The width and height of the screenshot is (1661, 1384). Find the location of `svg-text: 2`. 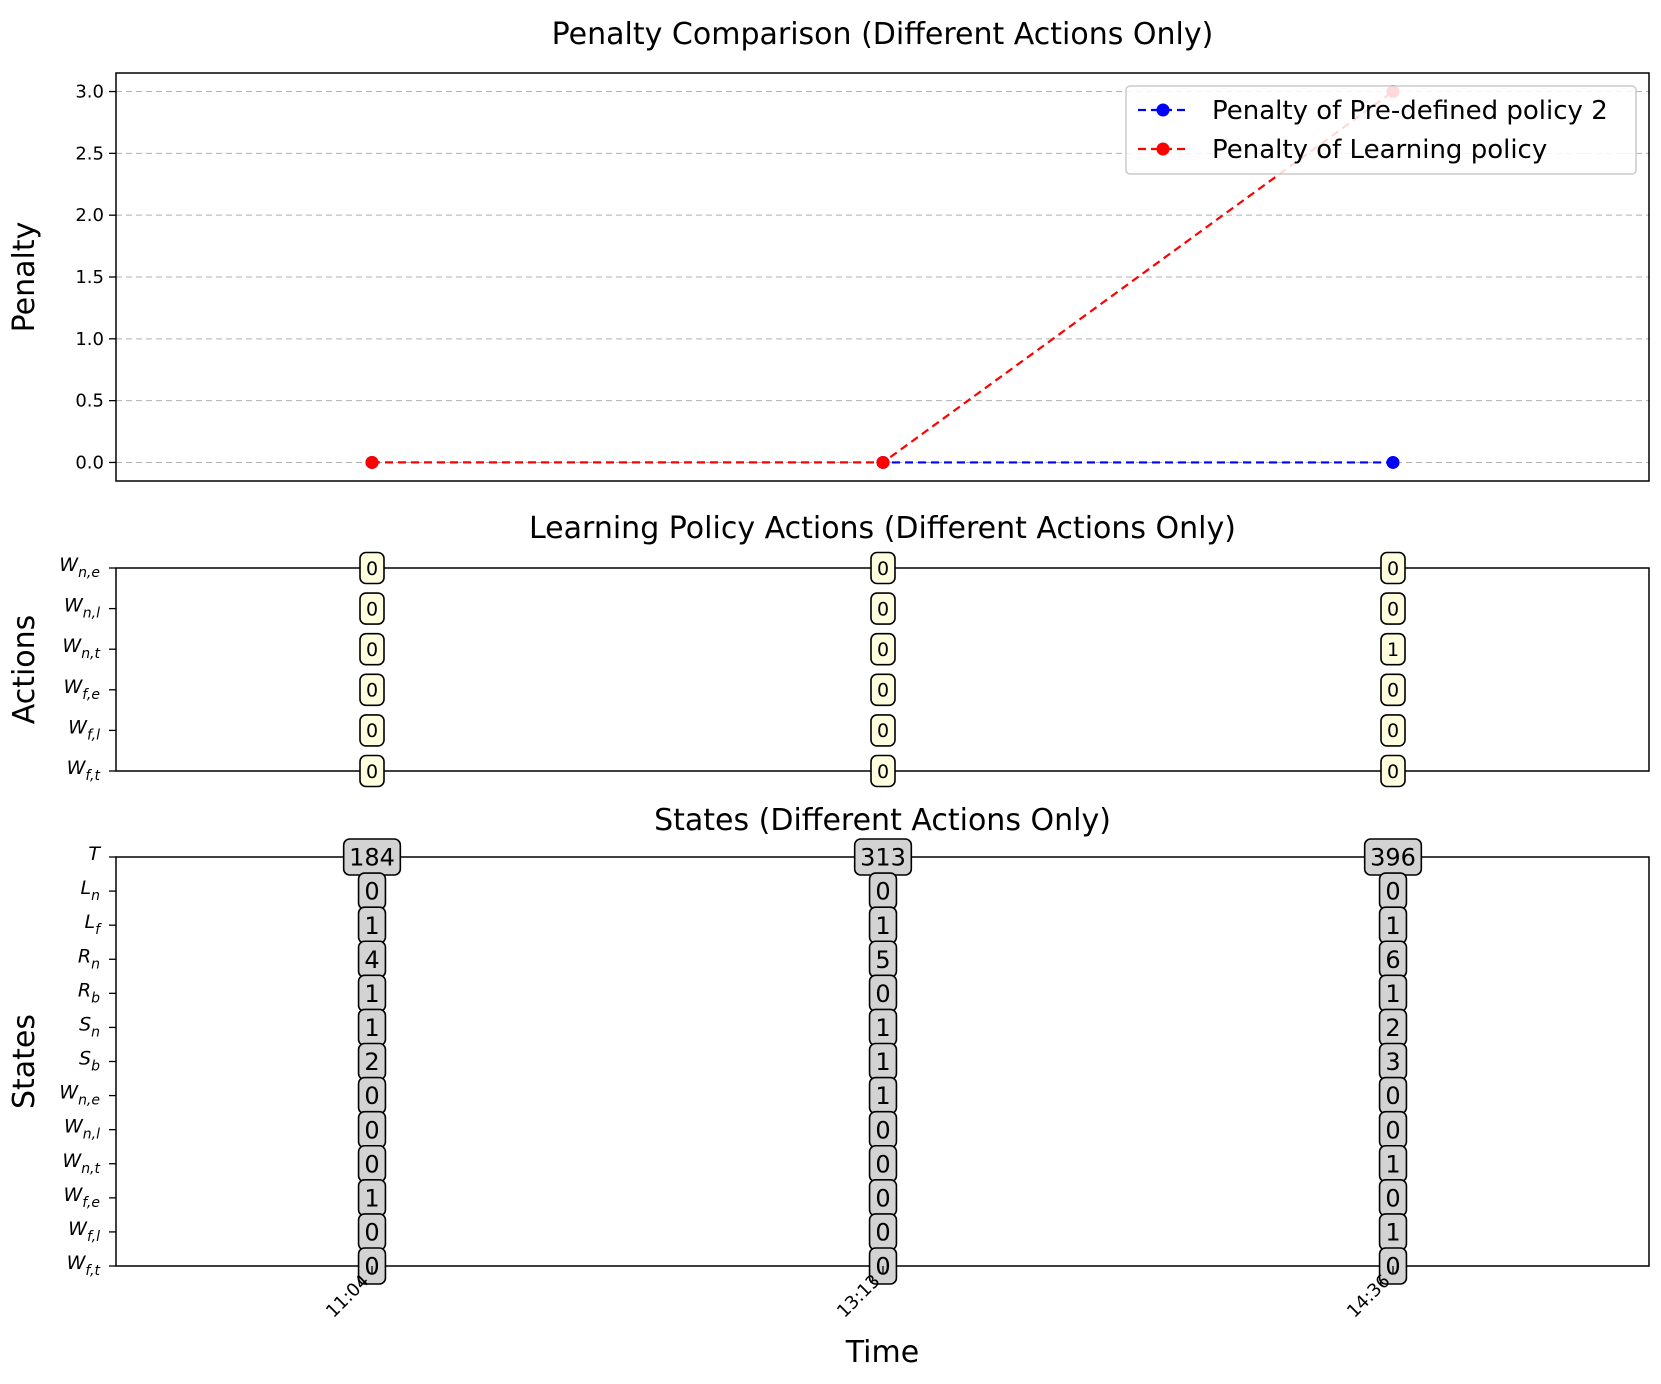

svg-text: 2 is located at coordinates (371, 1062).